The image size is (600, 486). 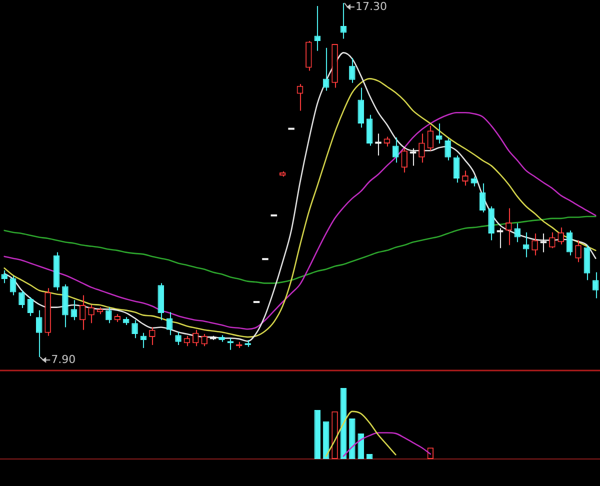 I want to click on annotation: 7.90, so click(x=63, y=359).